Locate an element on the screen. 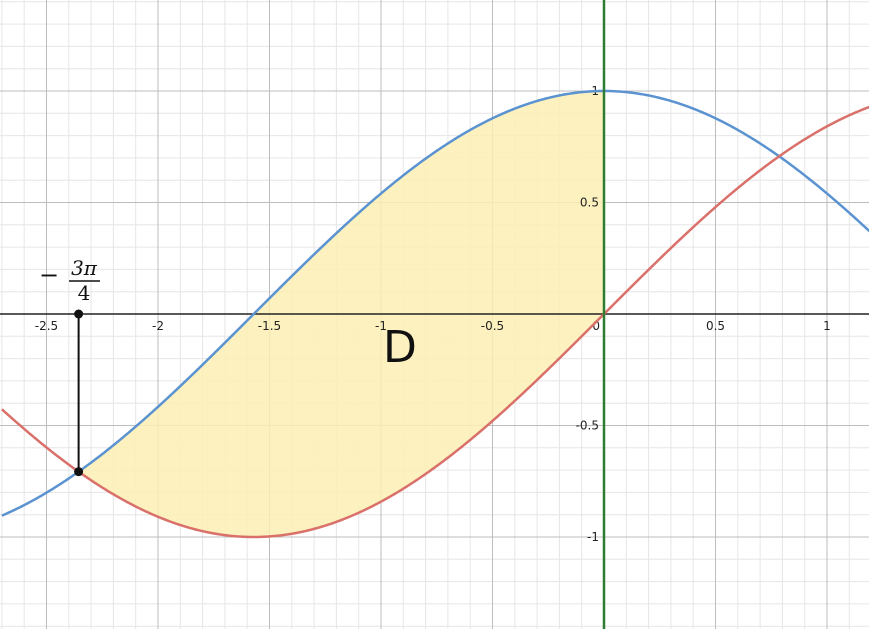 The image size is (869, 629). x-tick-label: -1 is located at coordinates (381, 326).